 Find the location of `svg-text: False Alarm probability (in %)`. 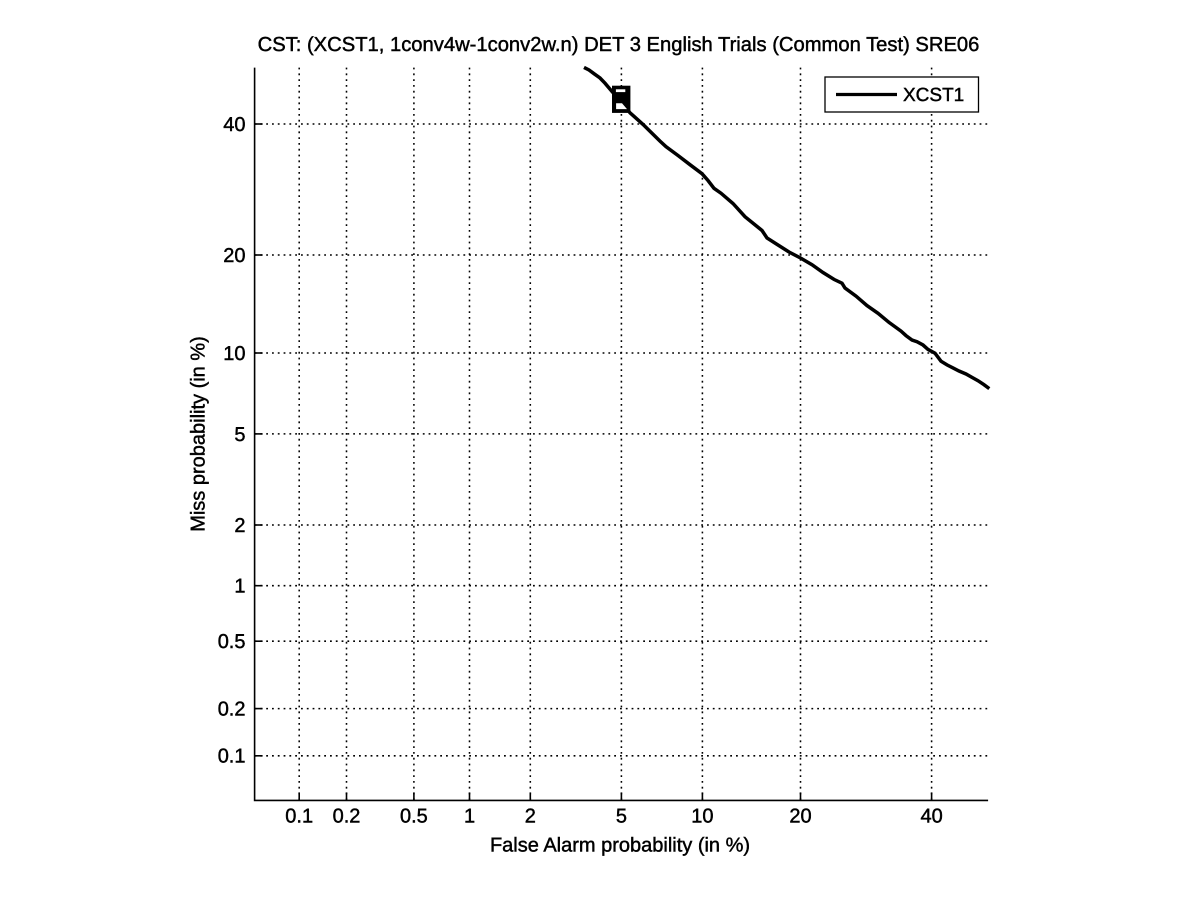

svg-text: False Alarm probability (in %) is located at coordinates (620, 846).